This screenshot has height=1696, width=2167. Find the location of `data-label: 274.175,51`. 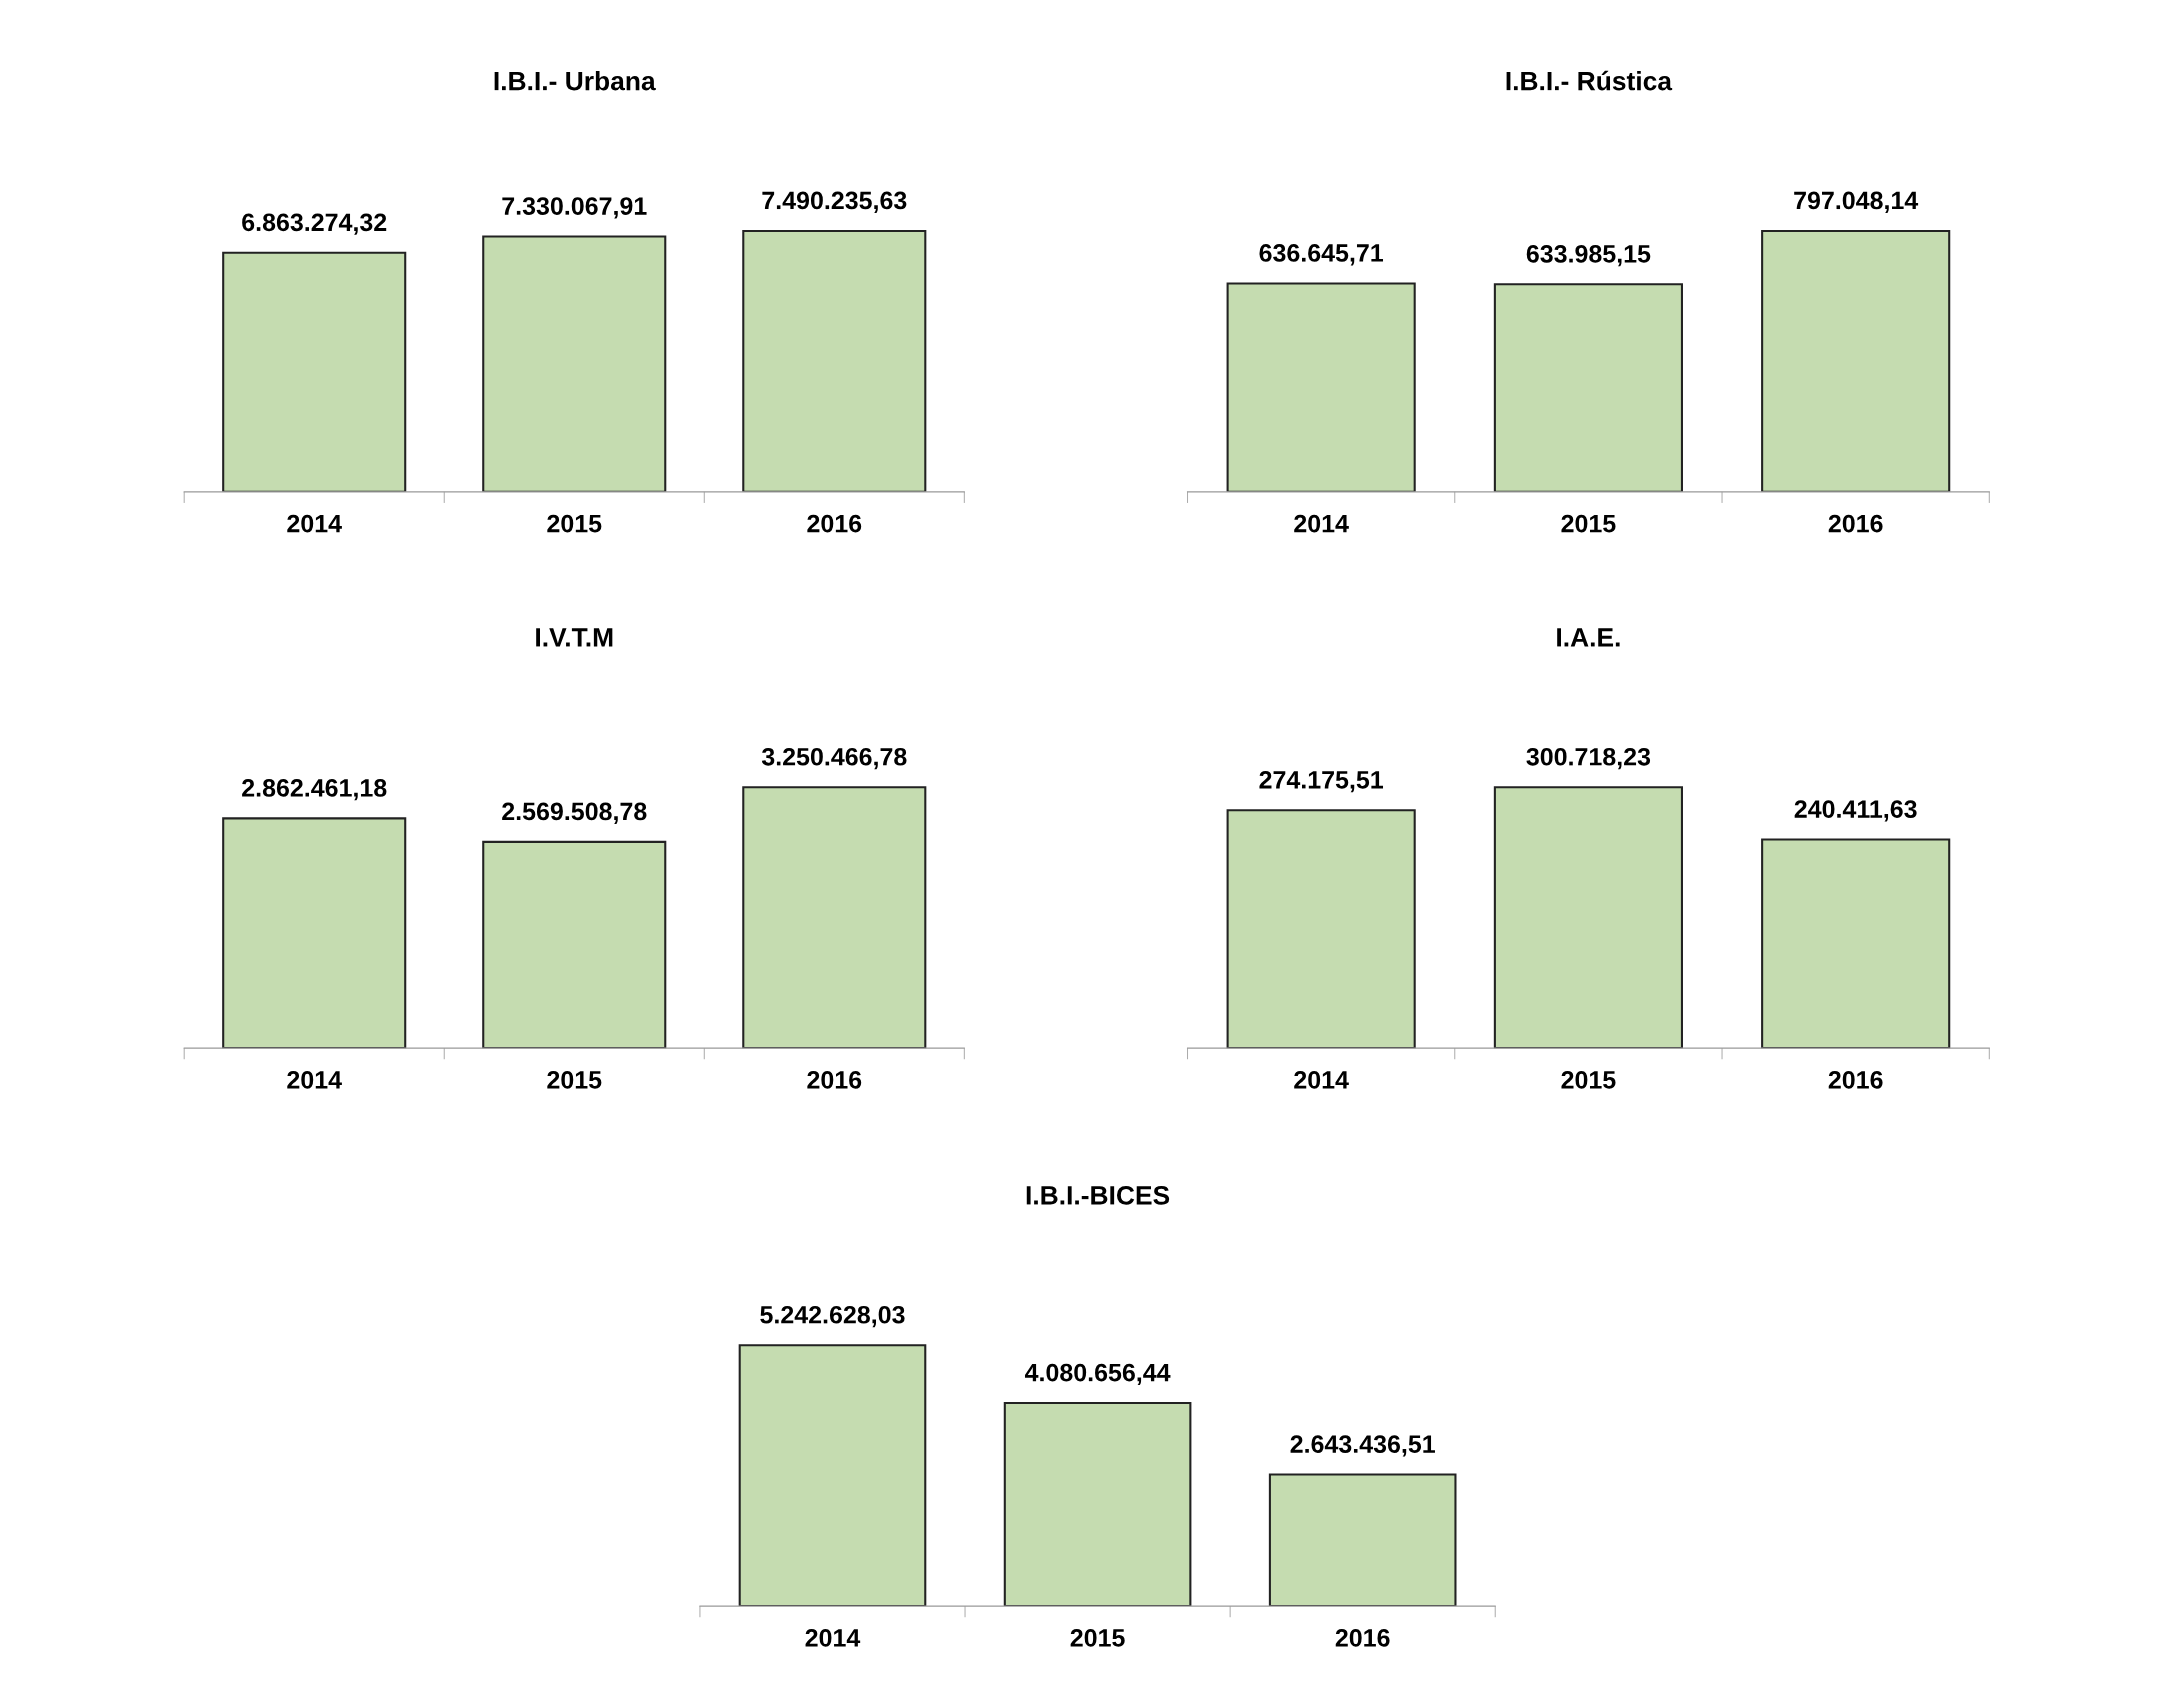

data-label: 274.175,51 is located at coordinates (1321, 781).